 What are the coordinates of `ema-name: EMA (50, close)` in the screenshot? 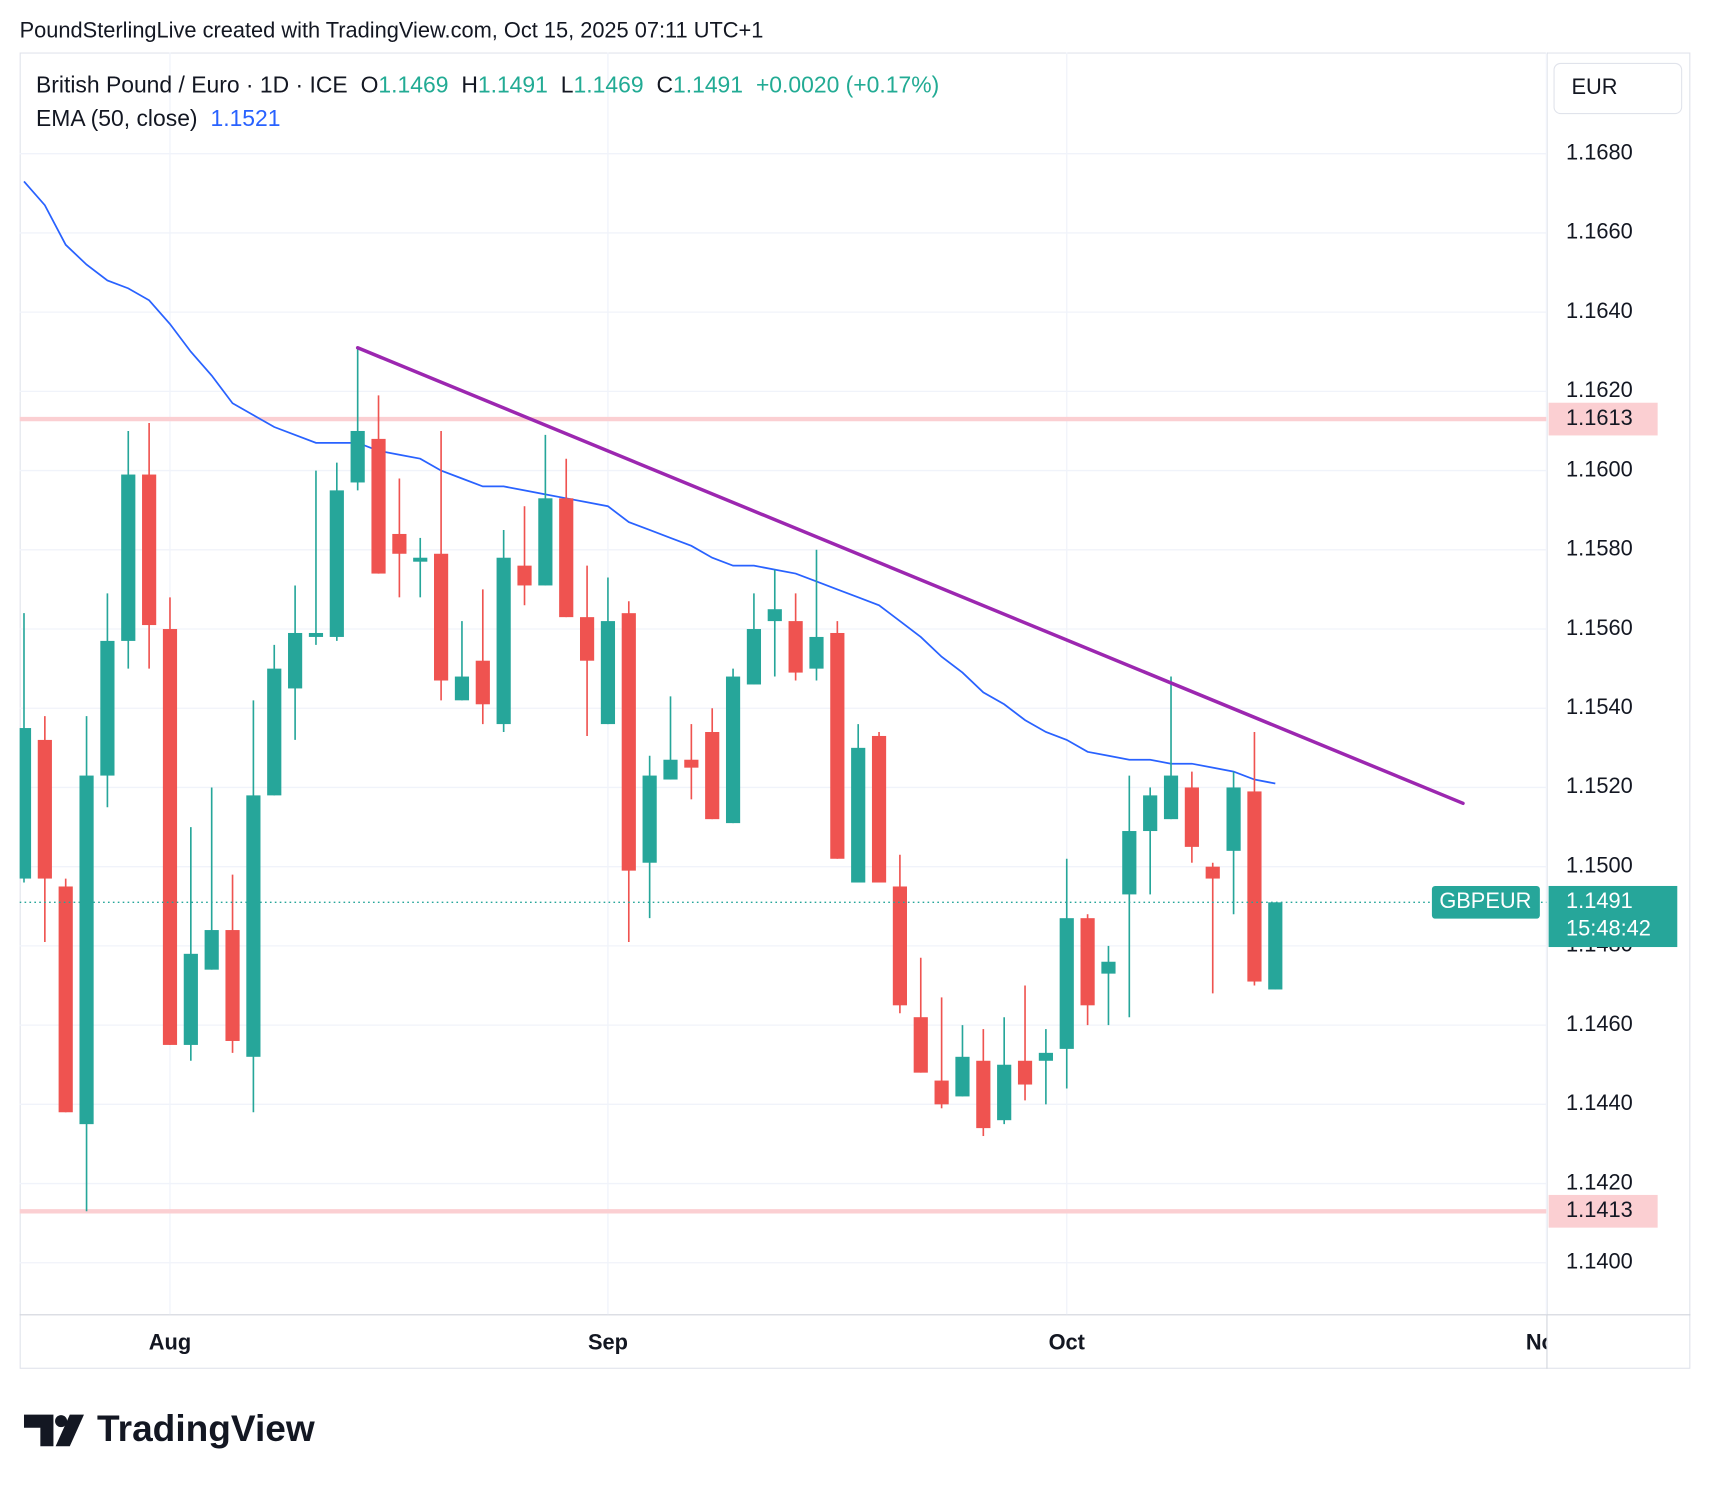 It's located at (117, 118).